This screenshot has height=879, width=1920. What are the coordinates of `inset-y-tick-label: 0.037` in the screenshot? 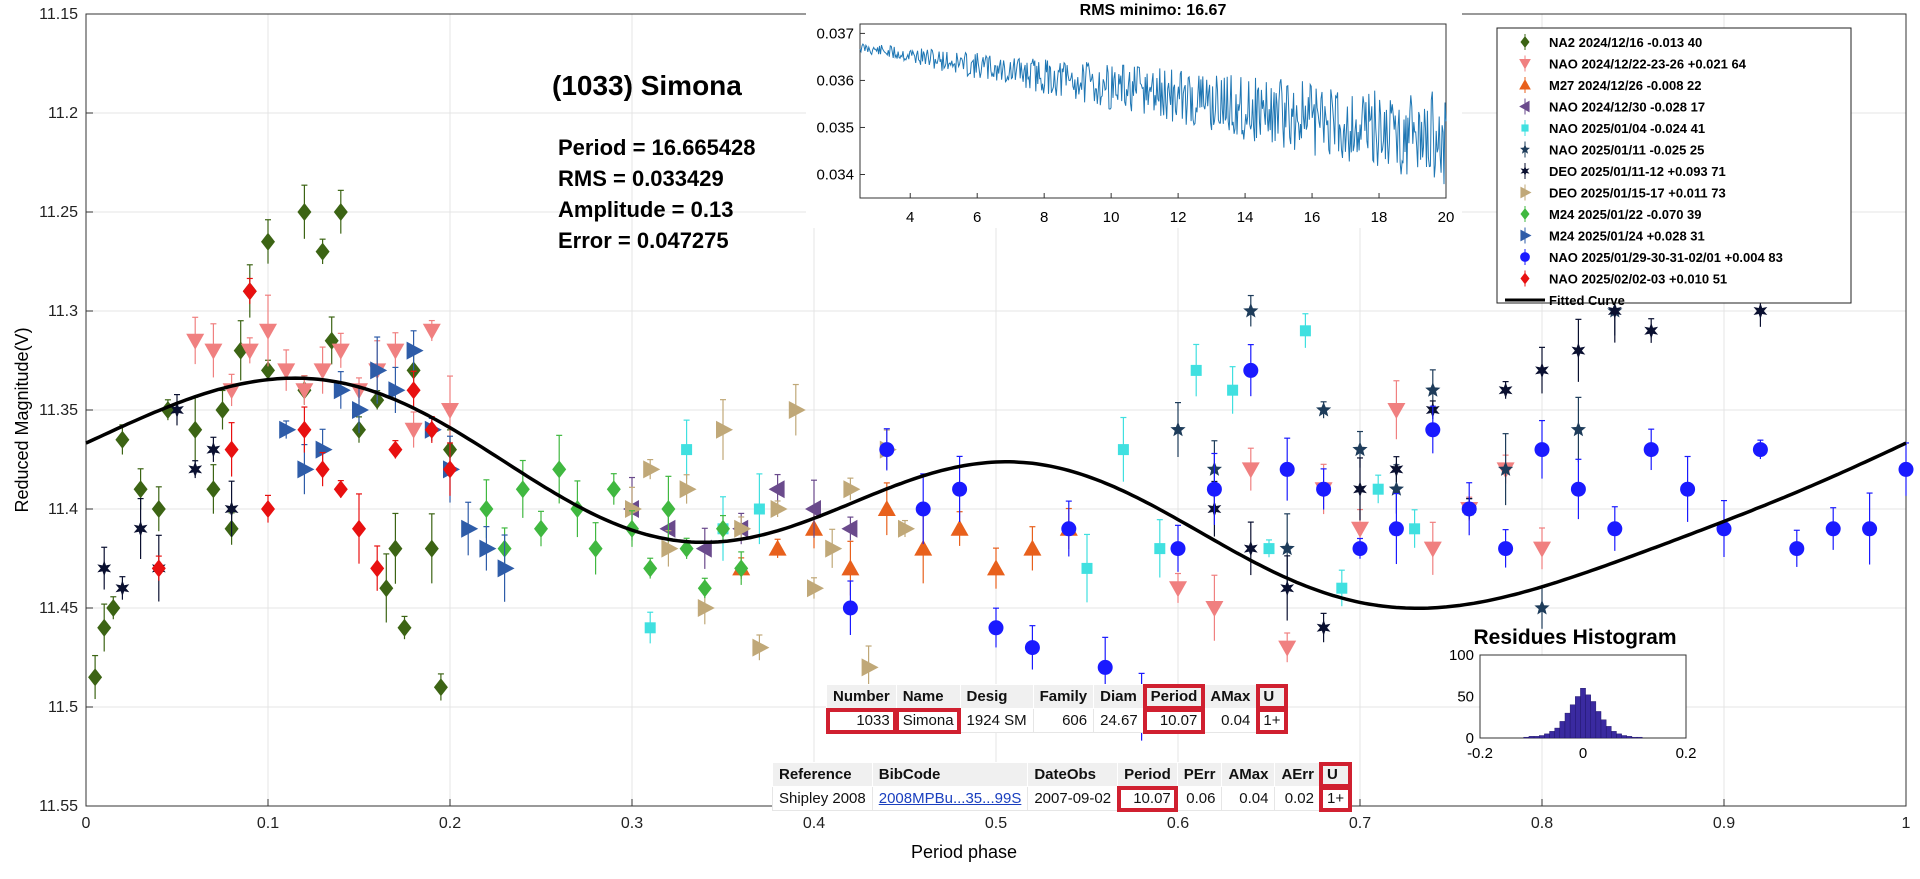 It's located at (835, 33).